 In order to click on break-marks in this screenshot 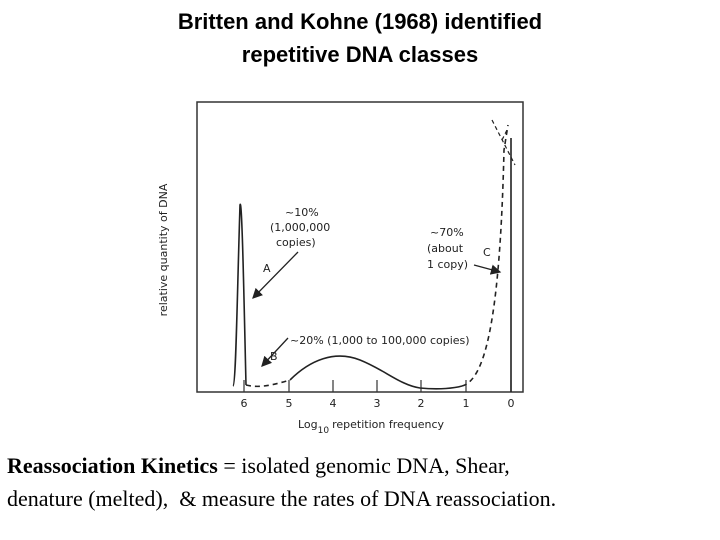, I will do `click(503, 142)`.